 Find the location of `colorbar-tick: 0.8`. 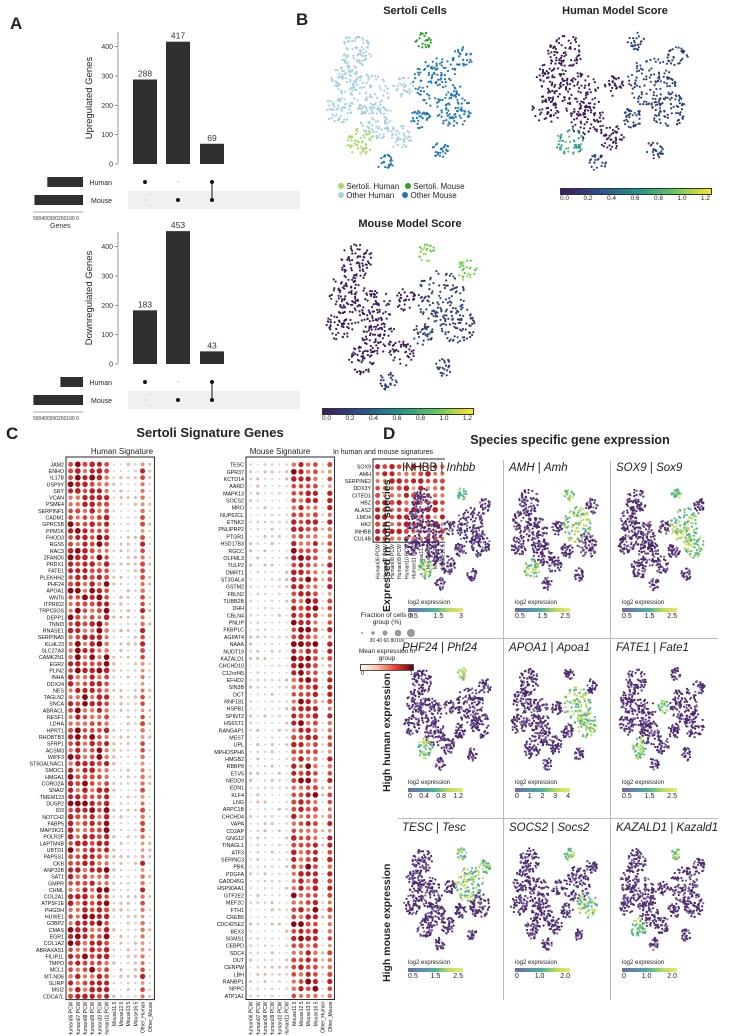

colorbar-tick: 0.8 is located at coordinates (658, 198).